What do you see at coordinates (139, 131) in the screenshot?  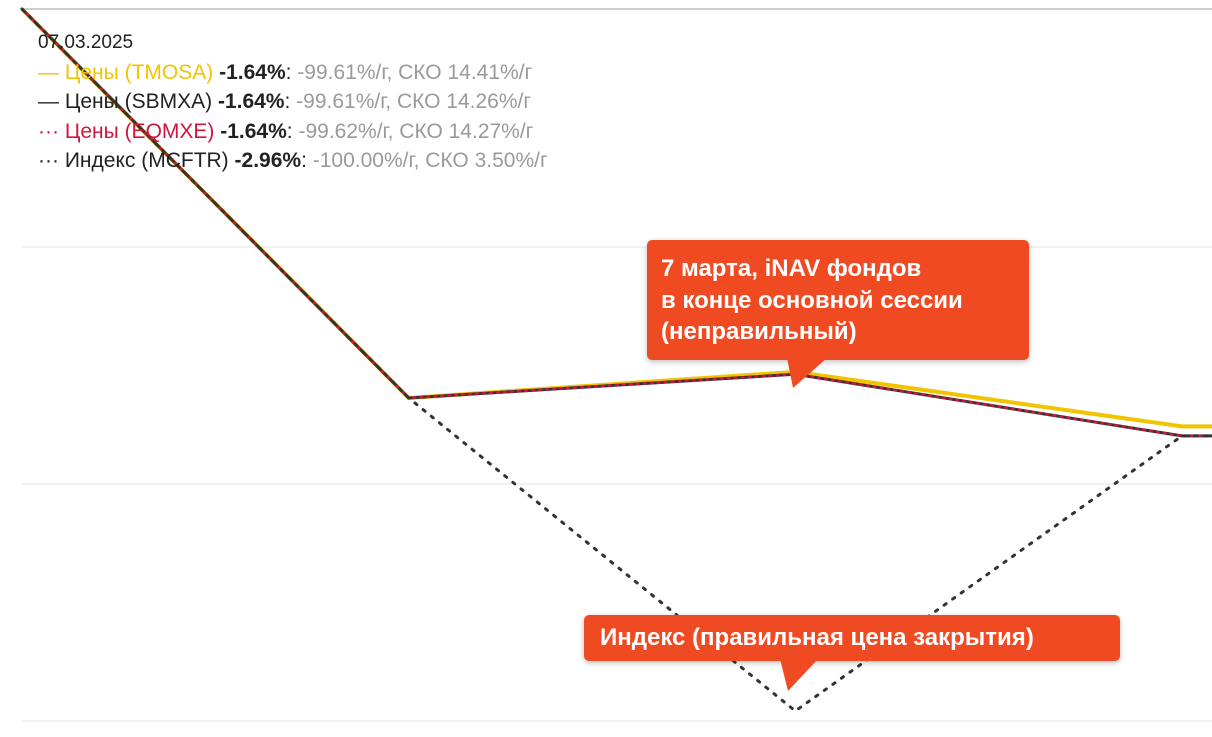 I see `legend-series-name: Цены (EQMXE)` at bounding box center [139, 131].